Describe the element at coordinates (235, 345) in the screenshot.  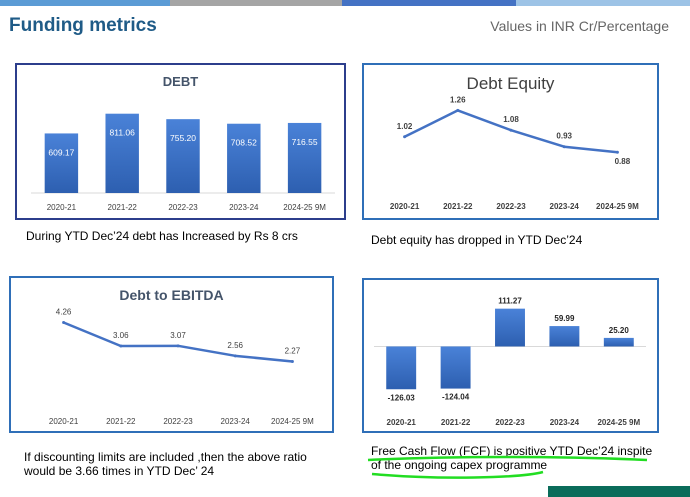
I see `data-label: 2.56` at that location.